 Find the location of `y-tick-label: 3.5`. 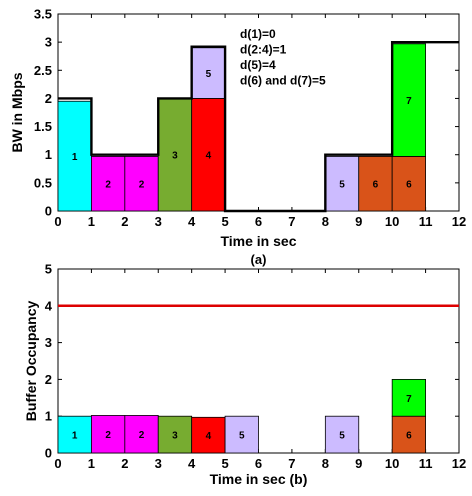

y-tick-label: 3.5 is located at coordinates (43, 14).